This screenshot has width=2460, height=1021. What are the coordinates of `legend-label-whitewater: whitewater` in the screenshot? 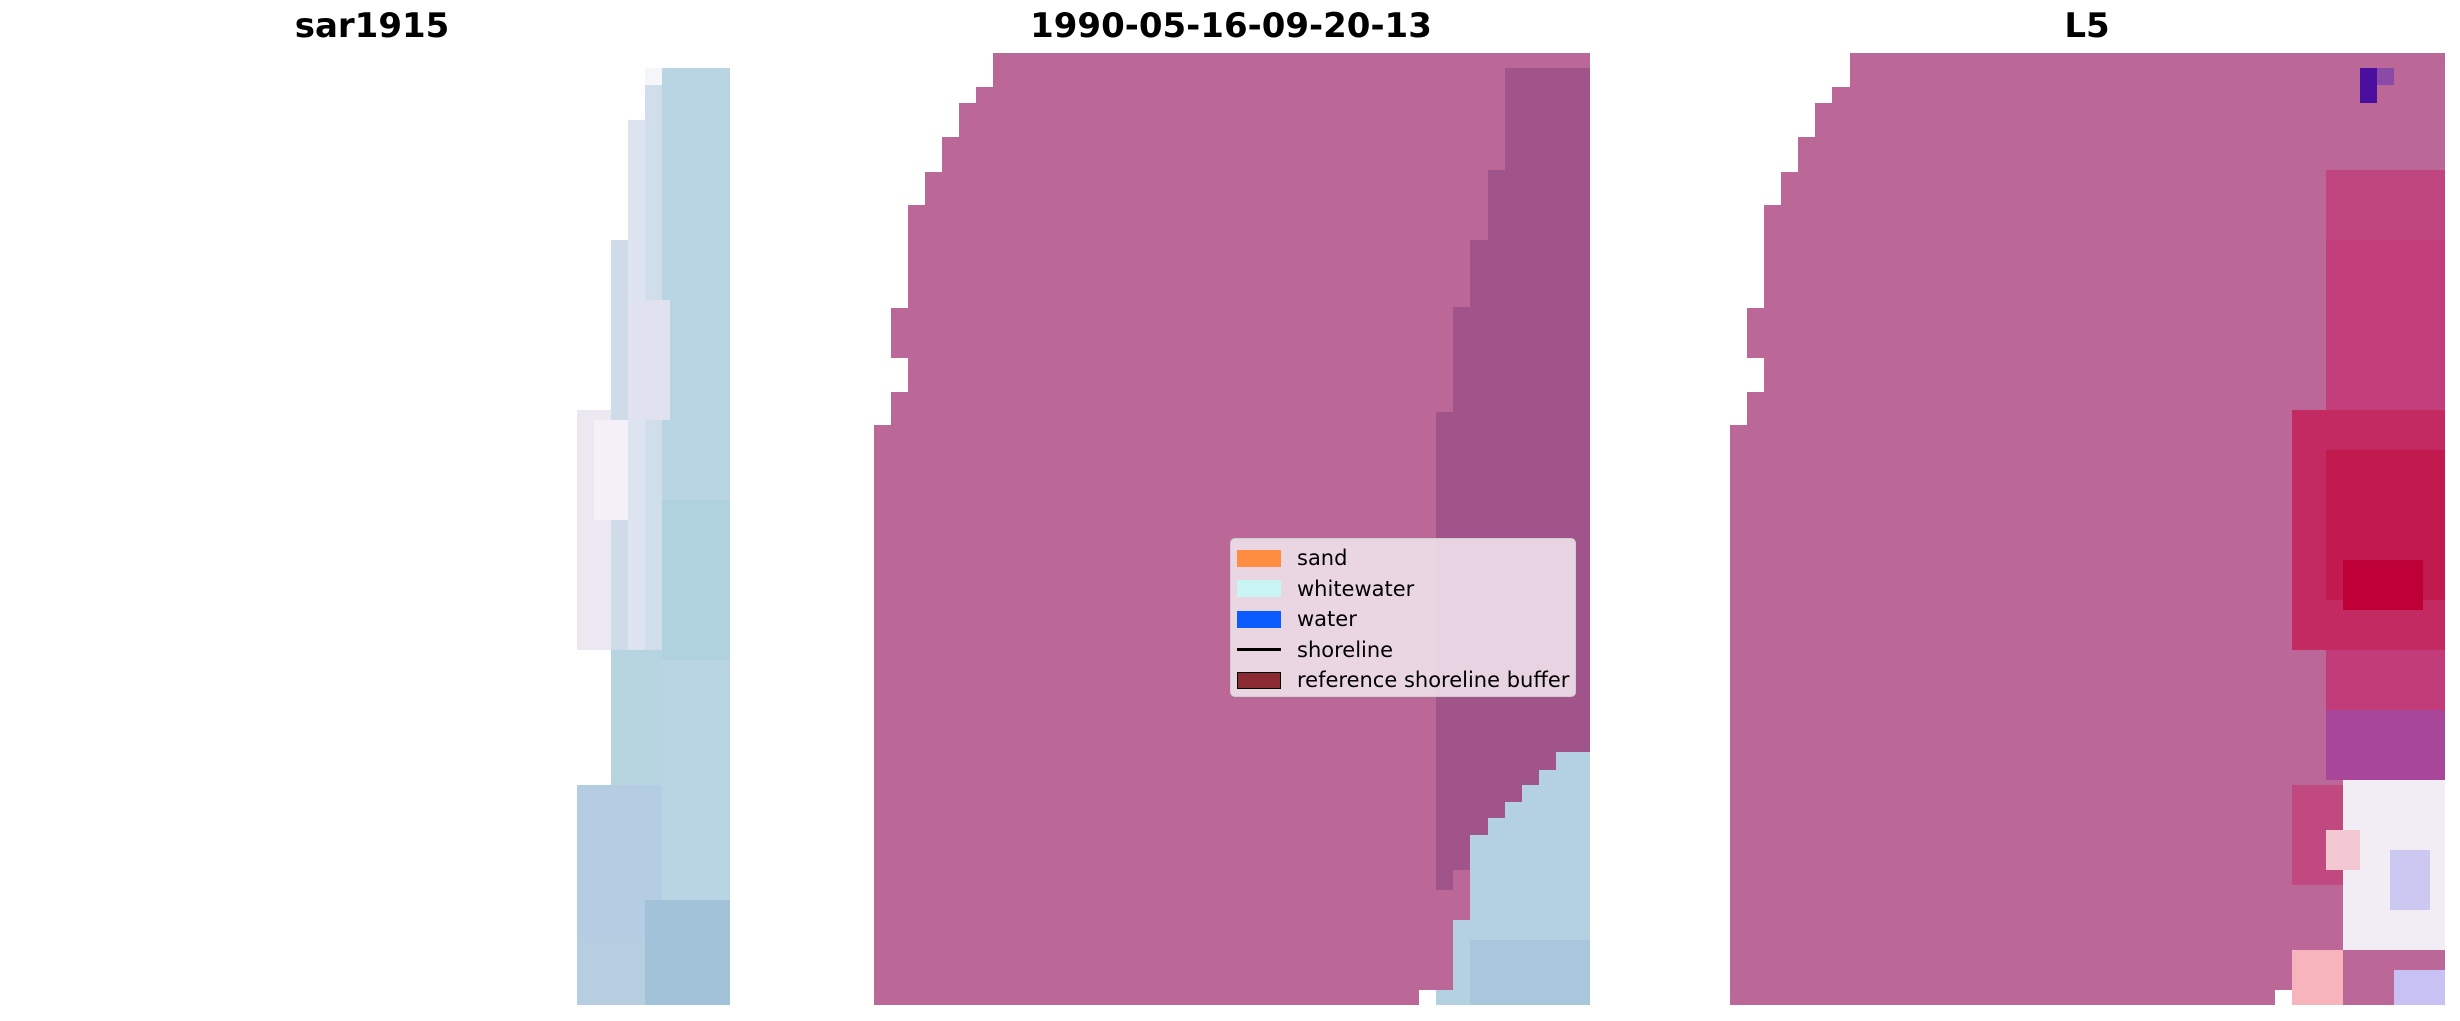 It's located at (1356, 588).